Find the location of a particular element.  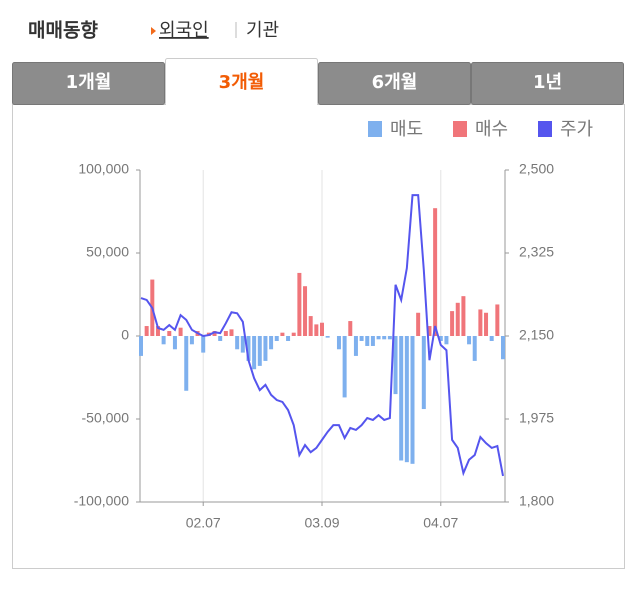

period-tab-label: 6개월 is located at coordinates (395, 82).